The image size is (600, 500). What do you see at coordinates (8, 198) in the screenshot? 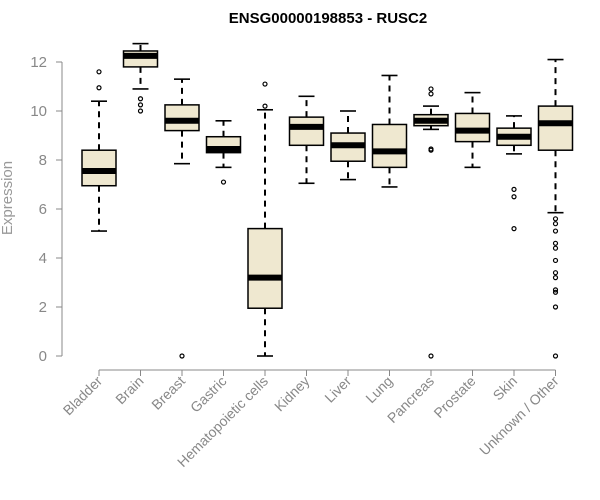
I see `y-axis-label: Expression` at bounding box center [8, 198].